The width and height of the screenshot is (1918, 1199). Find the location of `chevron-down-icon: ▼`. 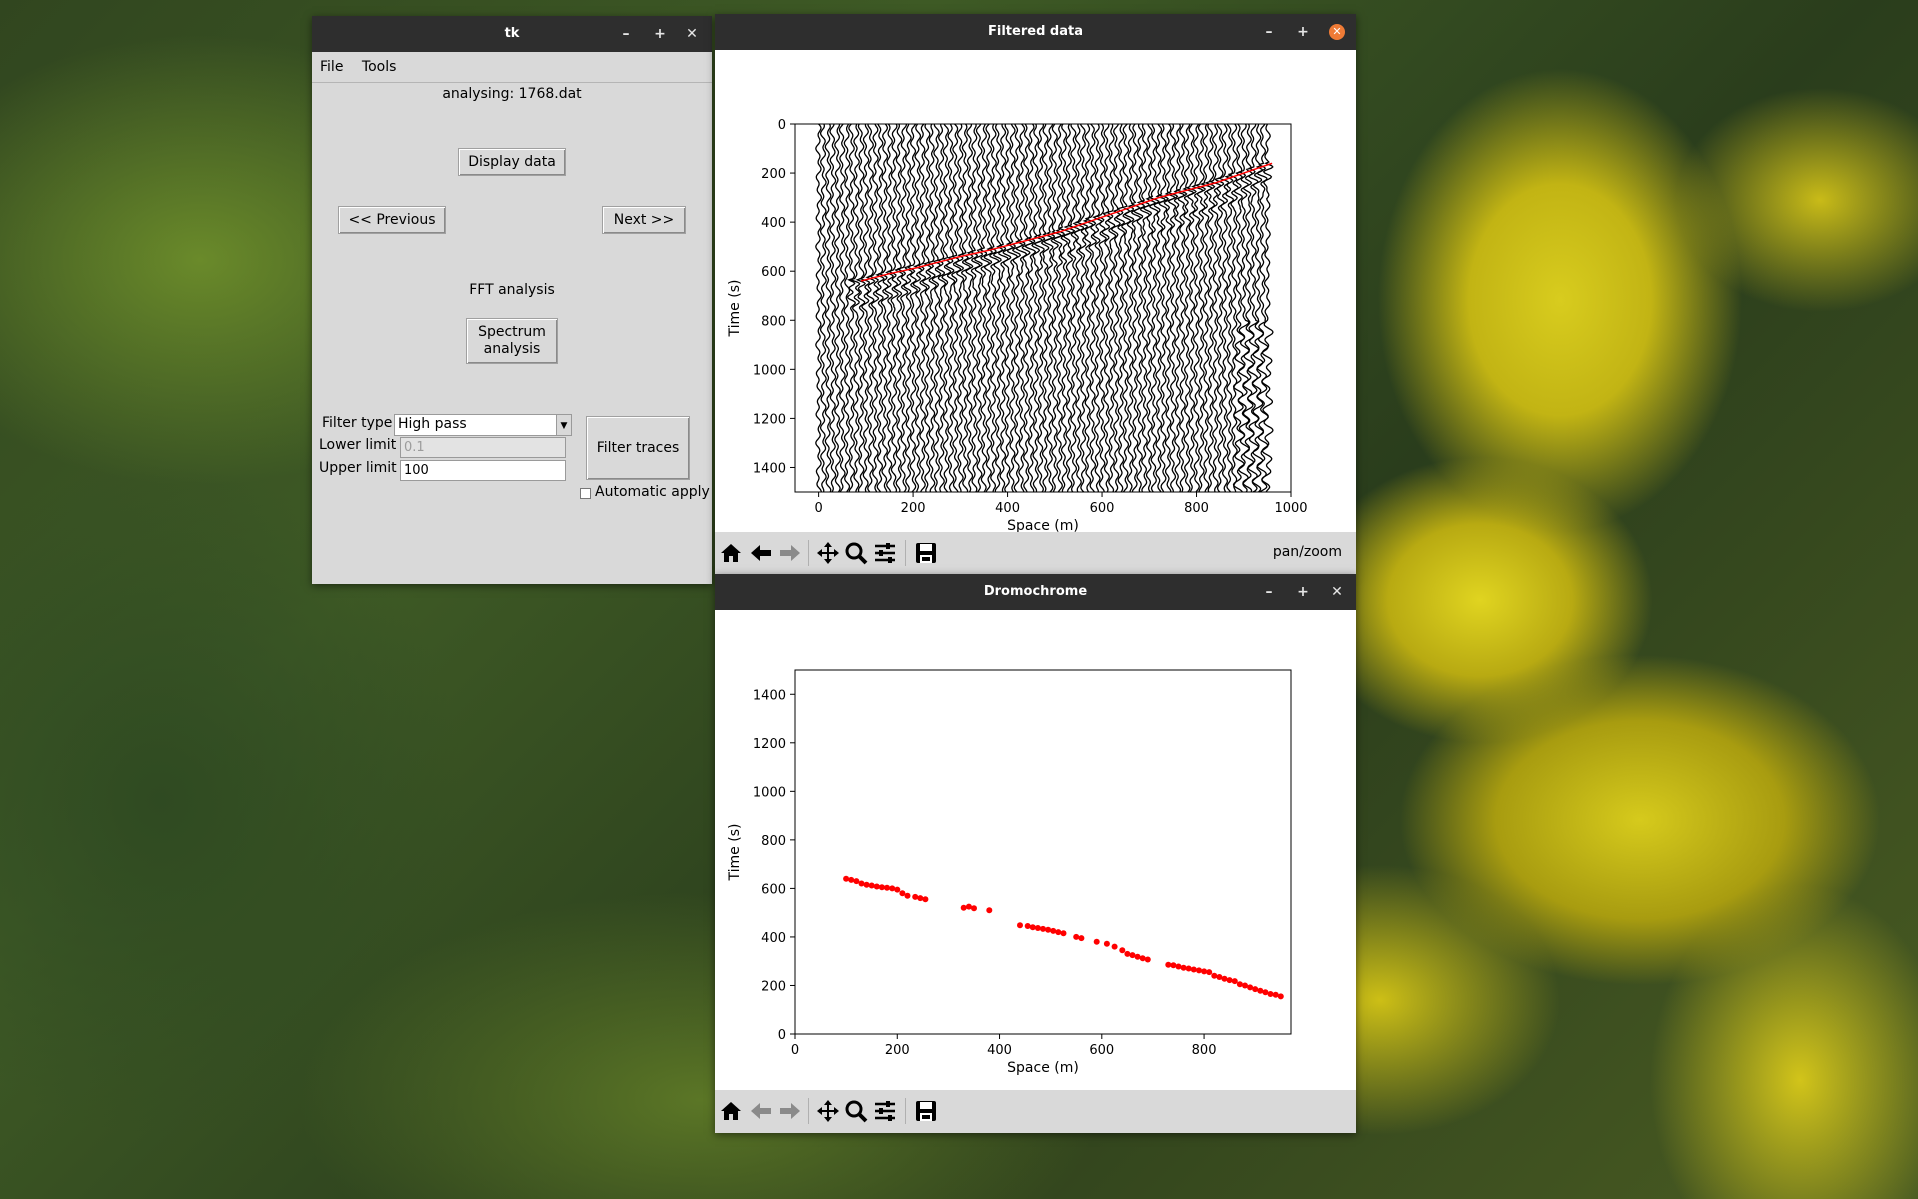

chevron-down-icon: ▼ is located at coordinates (563, 425).